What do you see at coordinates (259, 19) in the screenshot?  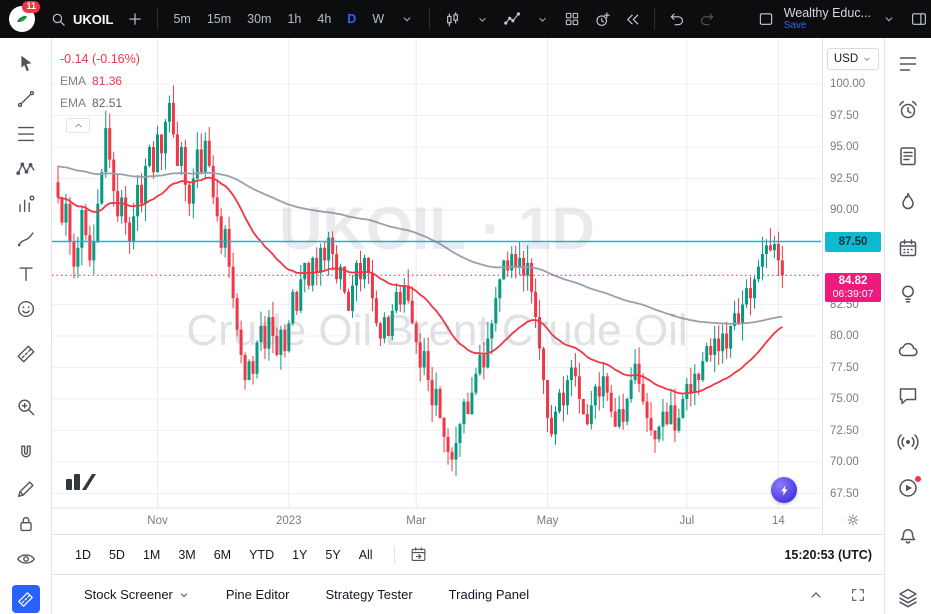 I see `timeframe-30m-button: 30m` at bounding box center [259, 19].